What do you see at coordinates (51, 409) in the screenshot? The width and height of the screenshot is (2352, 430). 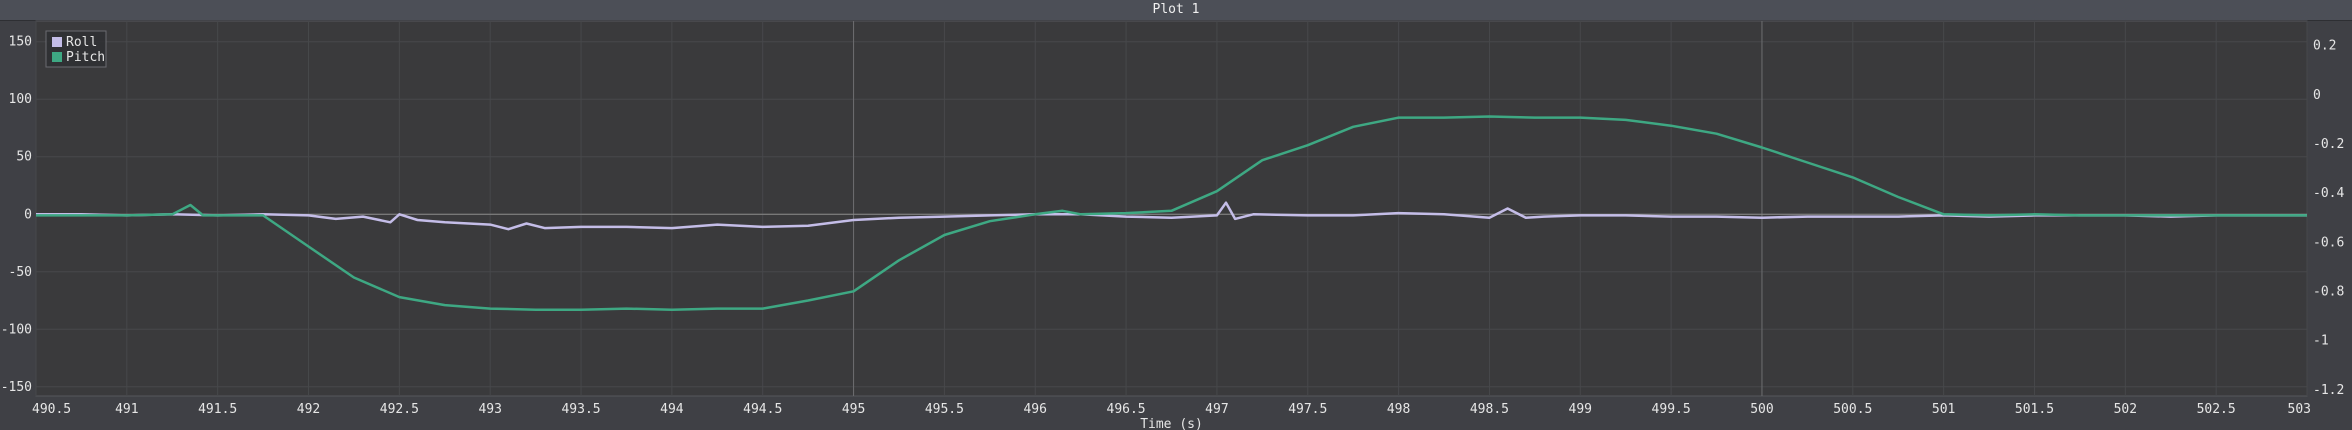 I see `x-tick-label: 490.5` at bounding box center [51, 409].